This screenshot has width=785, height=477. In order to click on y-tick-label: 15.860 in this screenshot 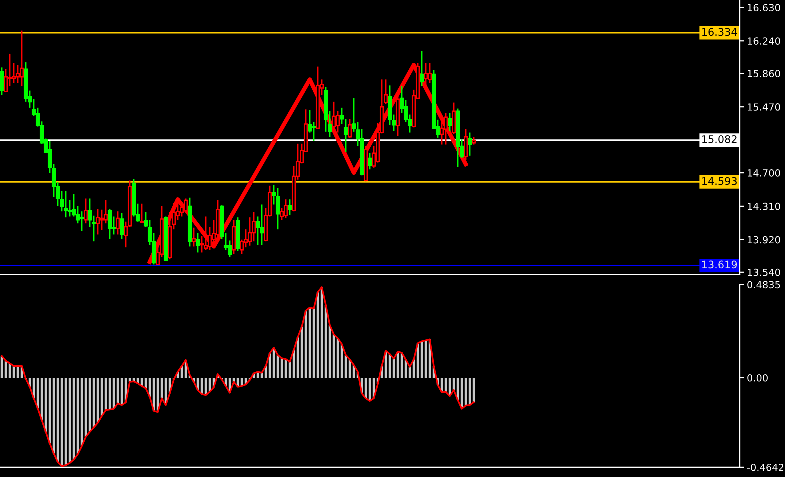, I will do `click(764, 74)`.